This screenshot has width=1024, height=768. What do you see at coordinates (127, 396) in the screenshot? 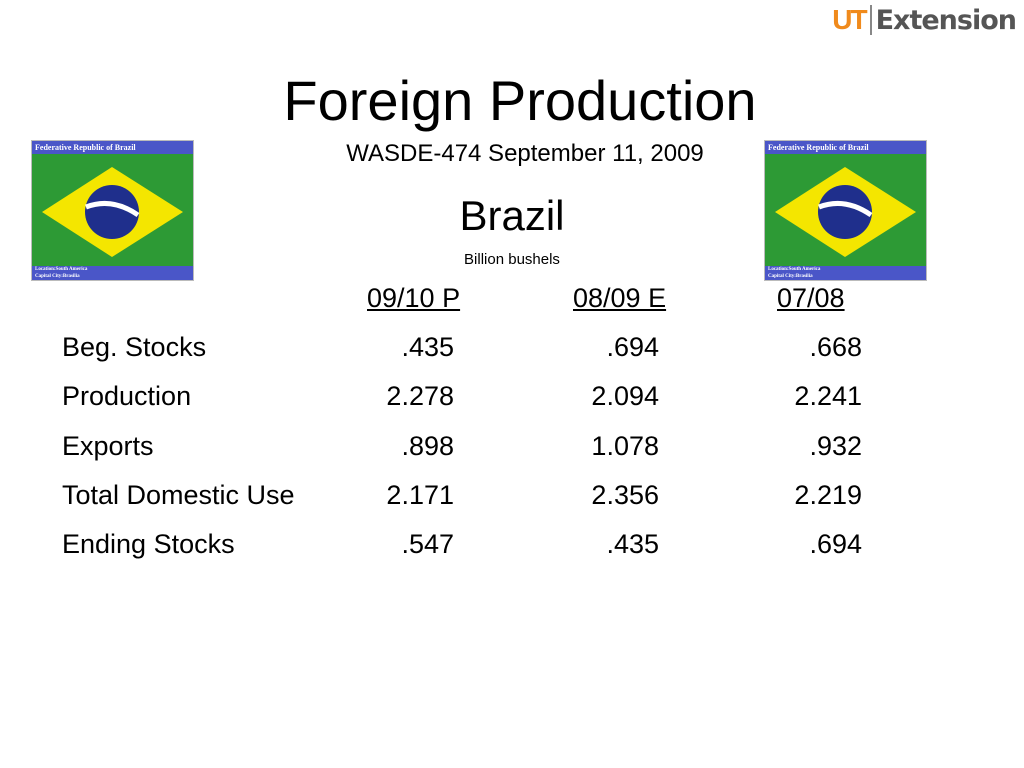
I see `row-label: Production` at bounding box center [127, 396].